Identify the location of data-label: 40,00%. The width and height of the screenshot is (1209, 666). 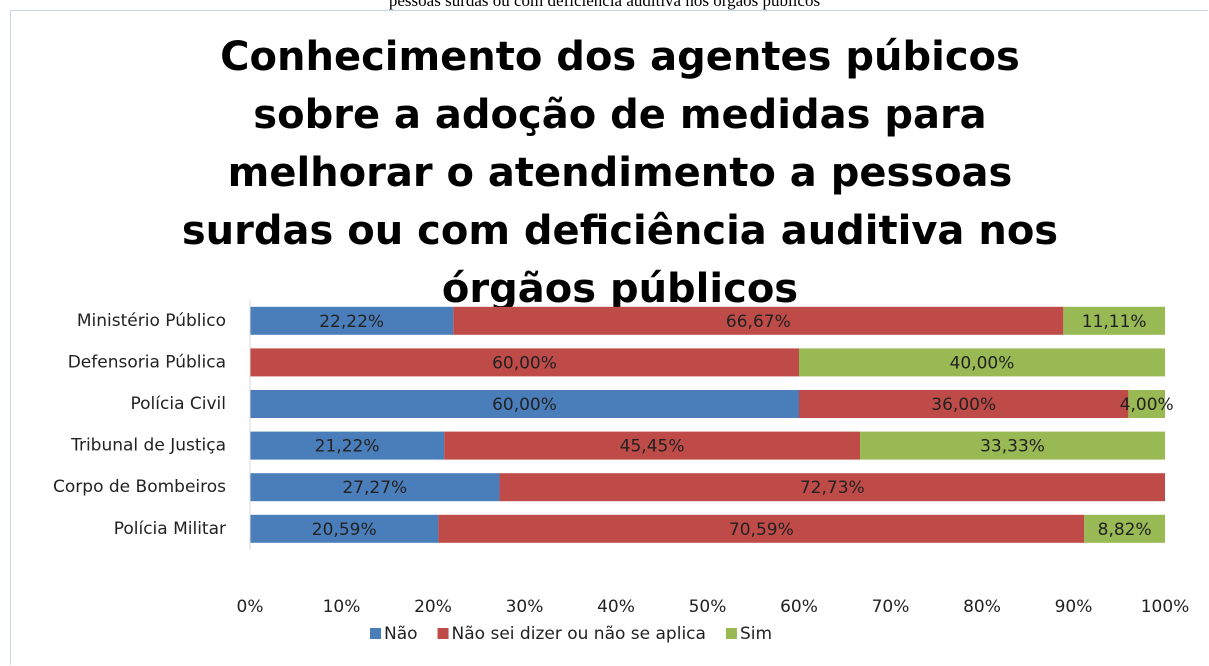
(982, 363).